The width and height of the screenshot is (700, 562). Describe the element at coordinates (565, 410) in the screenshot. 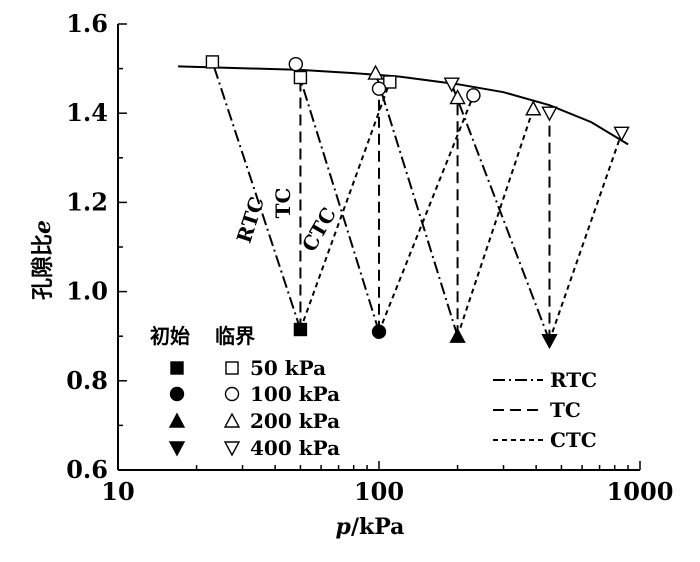

I see `legend-line-label-tc: TC` at that location.